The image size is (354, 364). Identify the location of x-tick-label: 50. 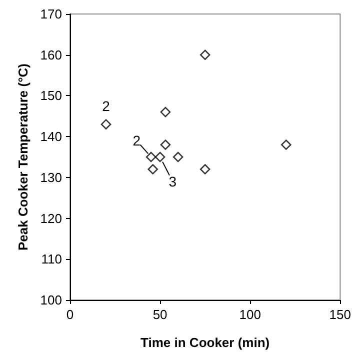
(160, 314).